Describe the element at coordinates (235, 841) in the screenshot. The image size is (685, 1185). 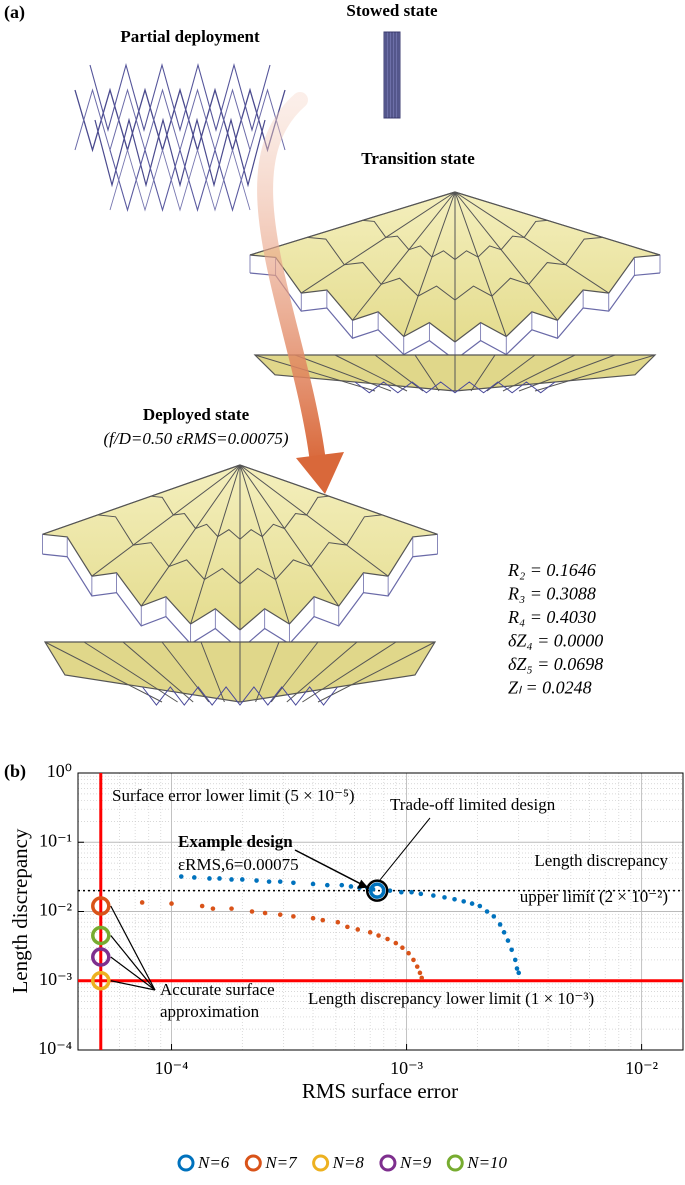
I see `annotation: Example design` at that location.